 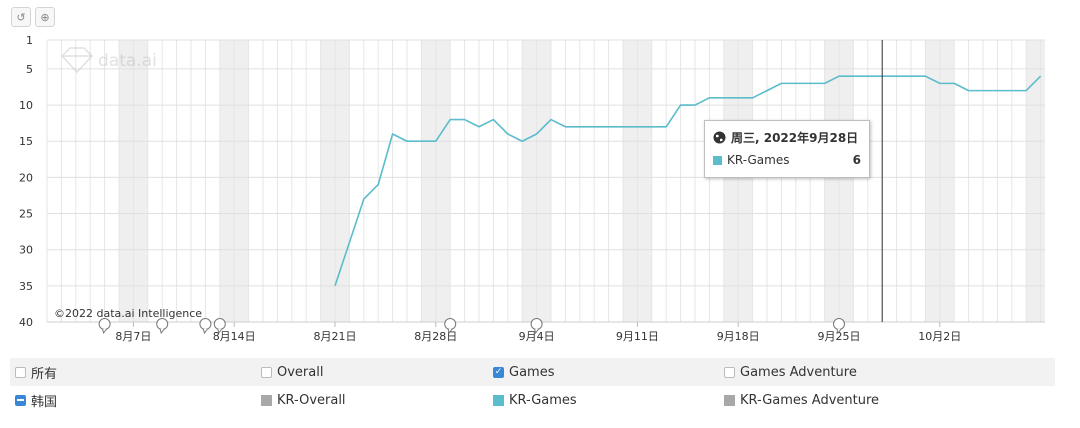 What do you see at coordinates (839, 336) in the screenshot?
I see `x-tick-label: 9月25日` at bounding box center [839, 336].